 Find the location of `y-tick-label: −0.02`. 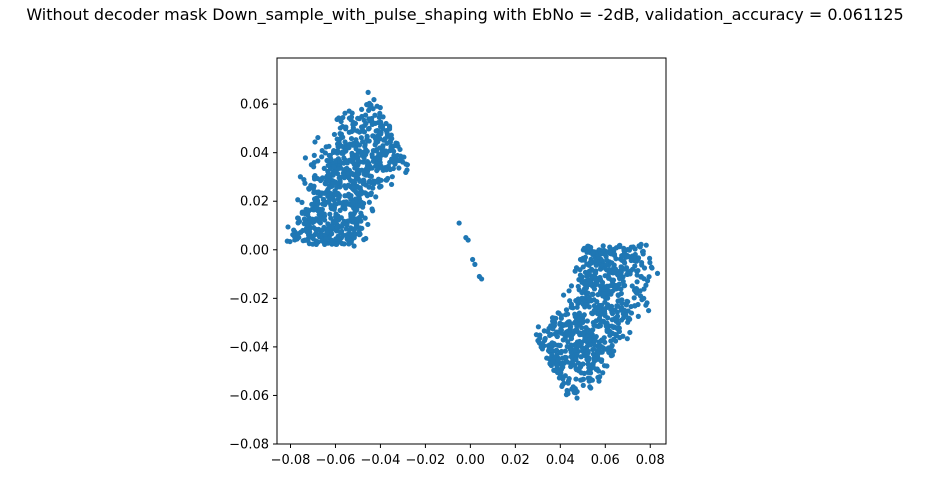

y-tick-label: −0.02 is located at coordinates (249, 299).